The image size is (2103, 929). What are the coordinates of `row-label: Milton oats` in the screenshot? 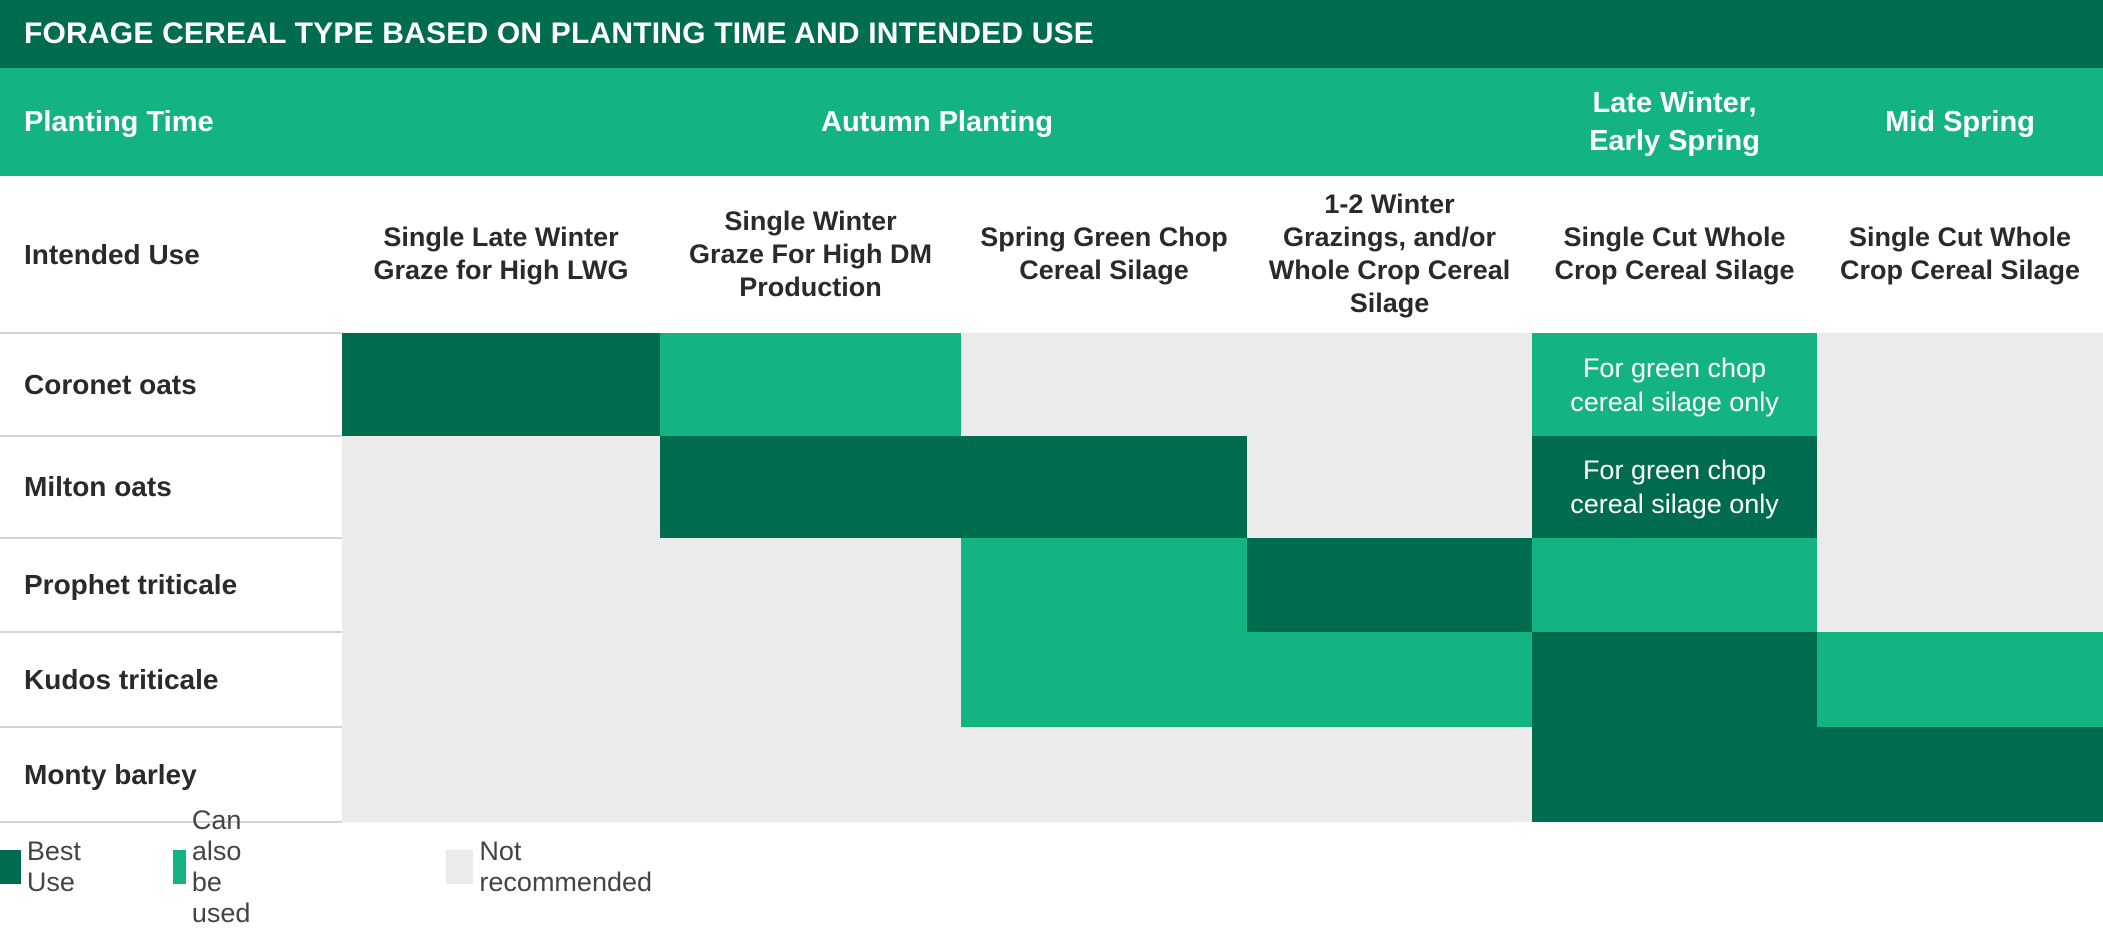 It's located at (171, 487).